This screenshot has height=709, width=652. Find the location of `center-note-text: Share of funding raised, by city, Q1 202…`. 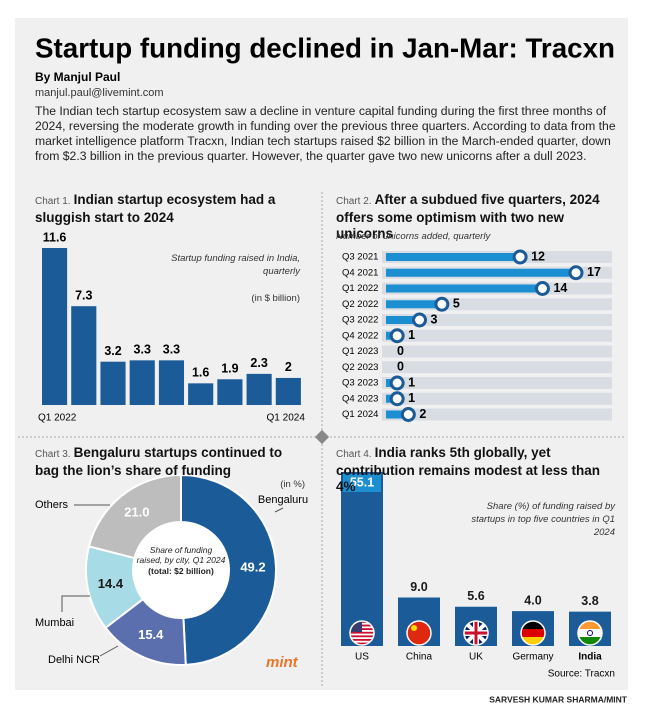

center-note-text: Share of funding raised, by city, Q1 202… is located at coordinates (181, 555).